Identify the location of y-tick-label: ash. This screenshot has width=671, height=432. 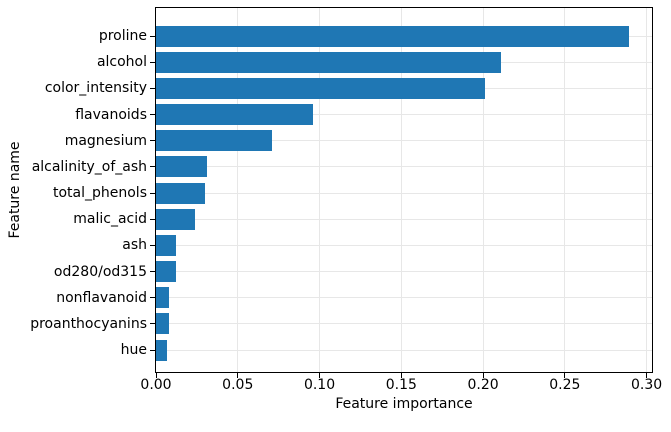
(134, 245).